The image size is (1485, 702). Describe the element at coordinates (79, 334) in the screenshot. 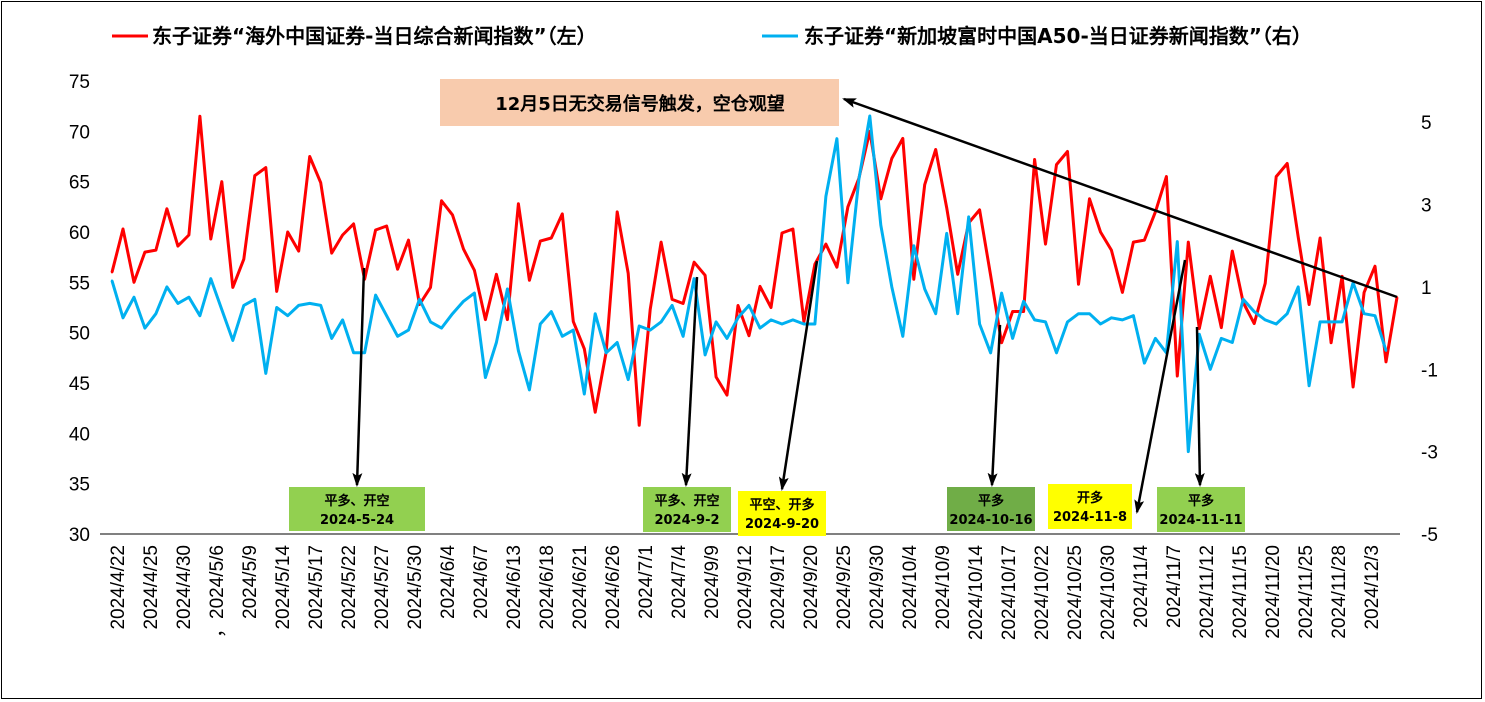

I see `left-axis-tick-label: 50` at that location.